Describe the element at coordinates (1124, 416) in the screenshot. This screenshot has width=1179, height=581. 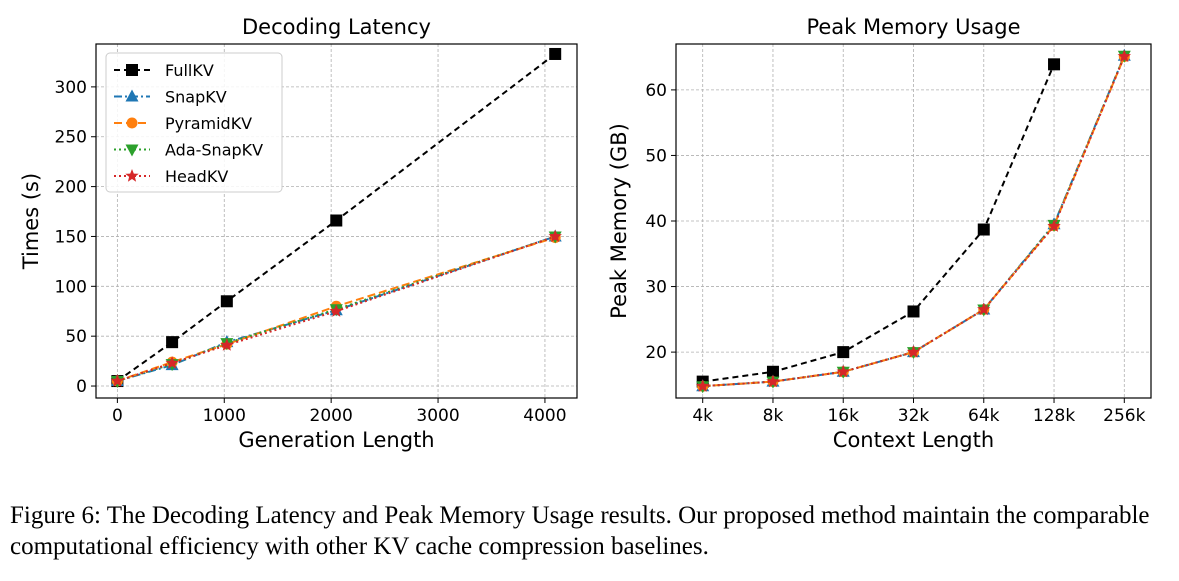
I see `x-tick-label: 256k` at that location.